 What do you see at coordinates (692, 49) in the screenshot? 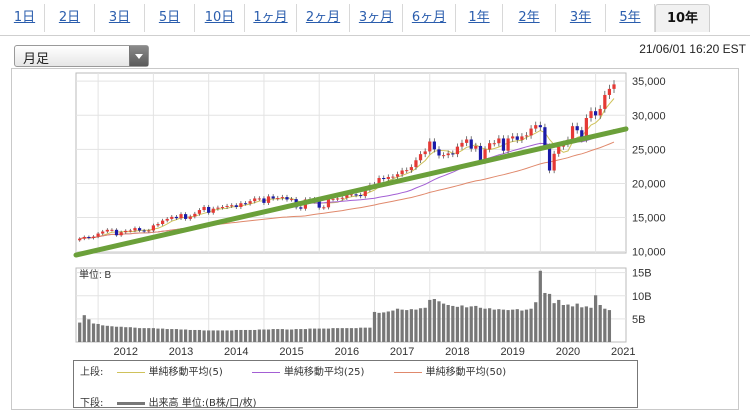
I see `timestamp: 21/06/01 16:20 EST` at bounding box center [692, 49].